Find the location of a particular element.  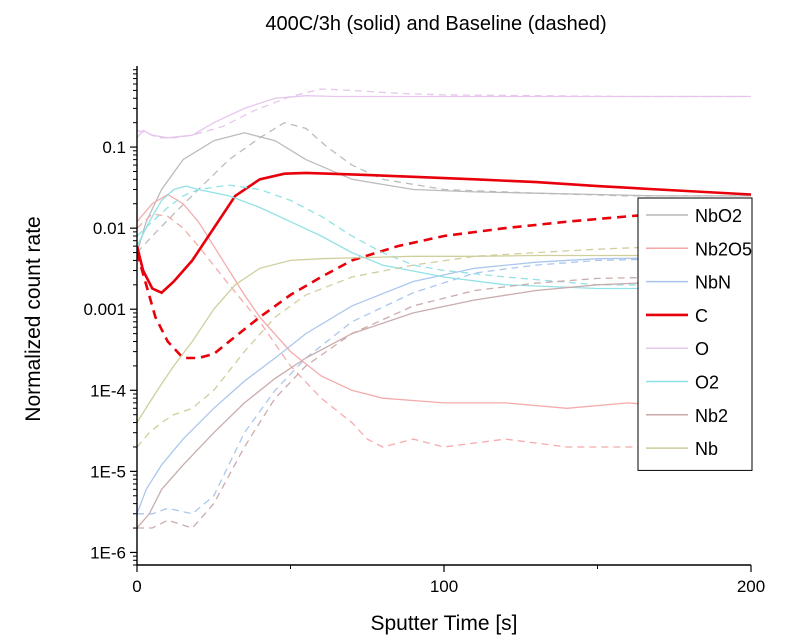

legend: NbO2 Nb2O5 NbN CO O2 Nb2 Nb is located at coordinates (695, 334).